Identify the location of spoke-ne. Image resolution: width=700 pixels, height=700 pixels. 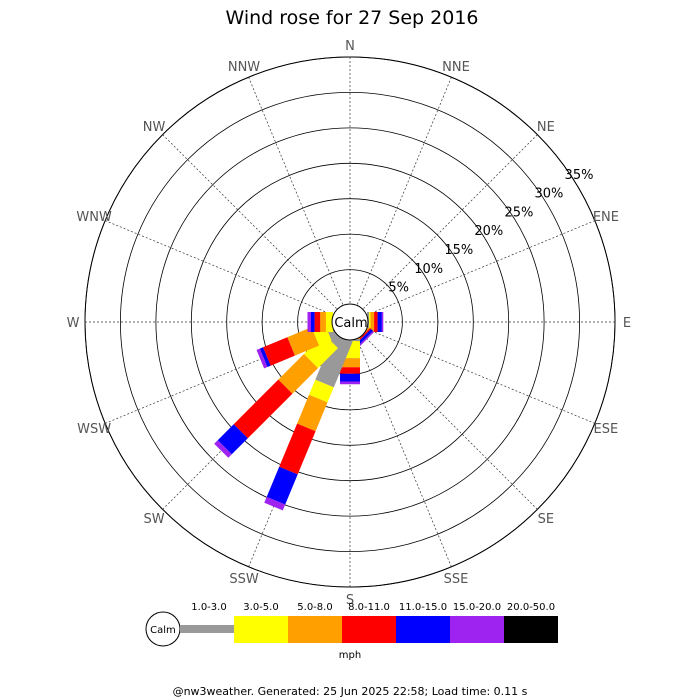
(450, 221).